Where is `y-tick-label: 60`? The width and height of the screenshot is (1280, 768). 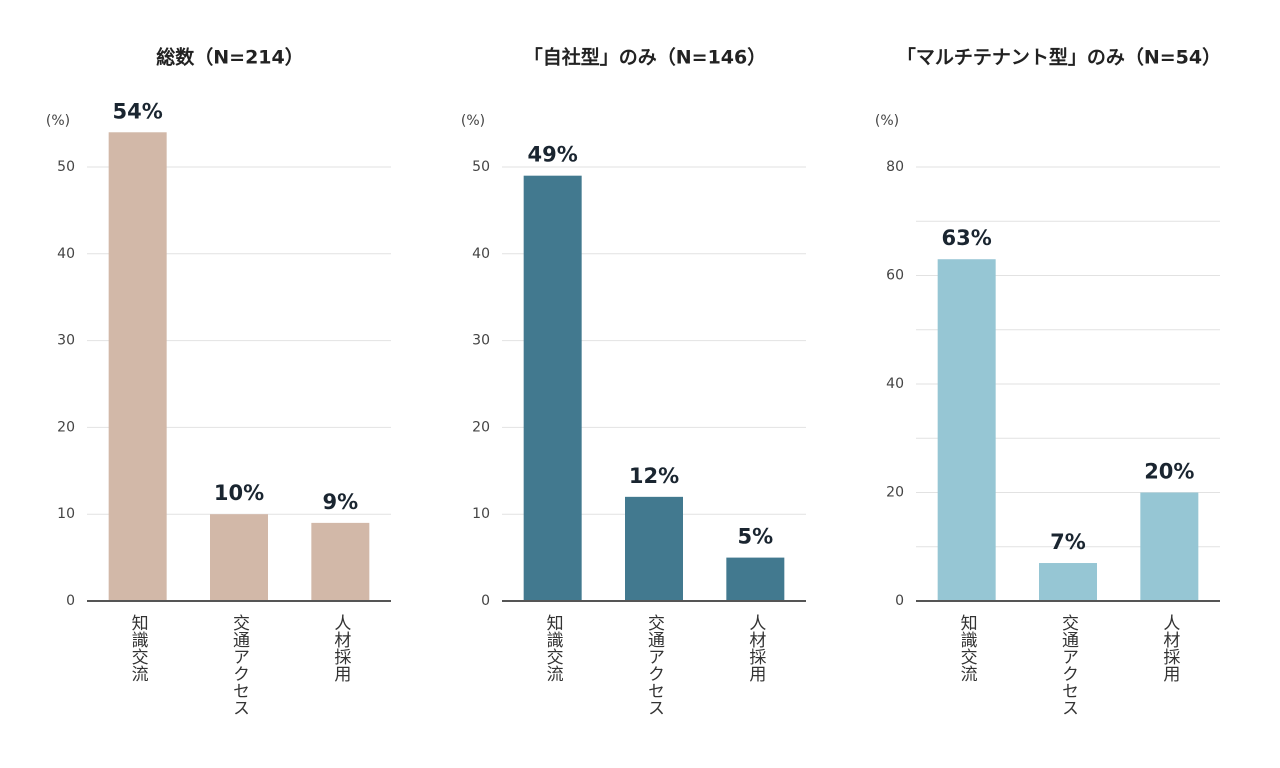
y-tick-label: 60 is located at coordinates (895, 276).